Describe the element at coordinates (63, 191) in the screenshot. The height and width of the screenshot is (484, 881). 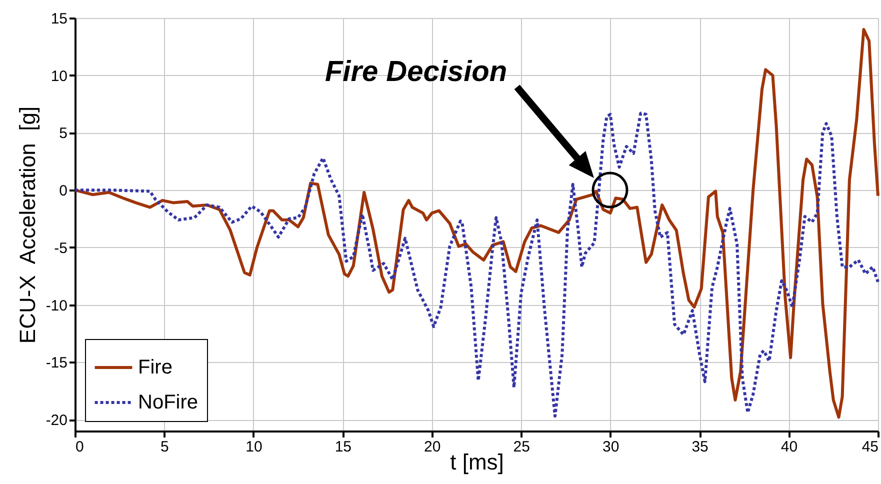
I see `y-tick-label: 0` at that location.